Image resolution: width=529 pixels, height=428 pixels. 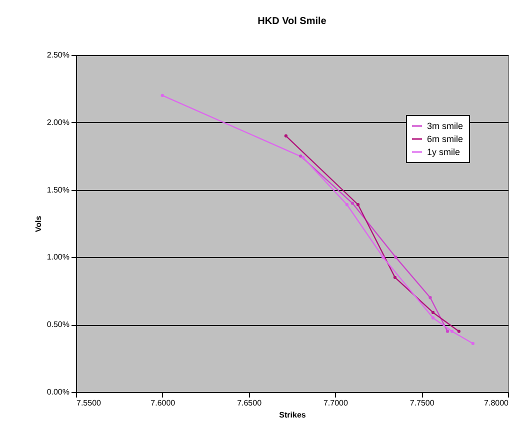 What do you see at coordinates (58, 392) in the screenshot?
I see `y-tick-label: 0.00%` at bounding box center [58, 392].